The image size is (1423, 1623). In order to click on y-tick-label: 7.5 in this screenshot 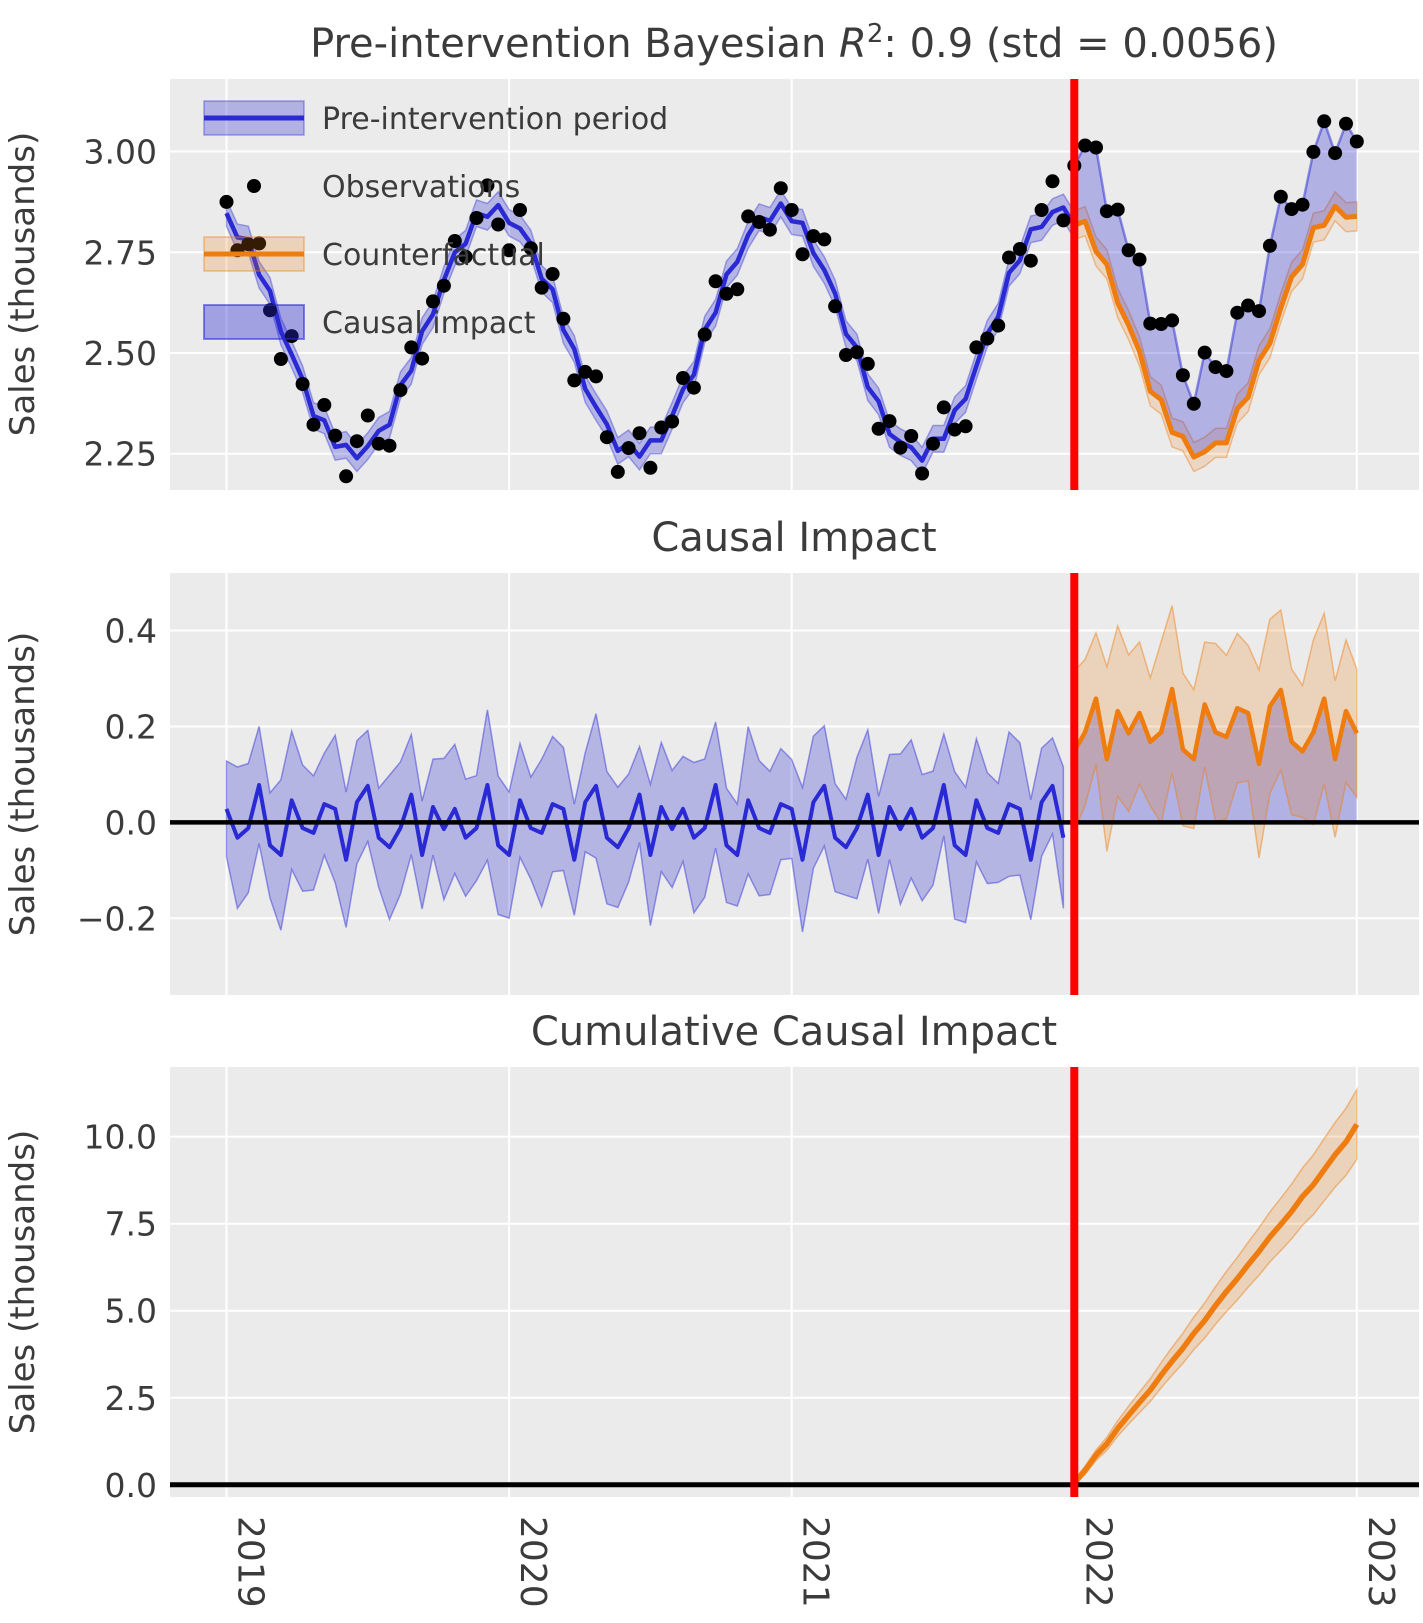, I will do `click(131, 1224)`.